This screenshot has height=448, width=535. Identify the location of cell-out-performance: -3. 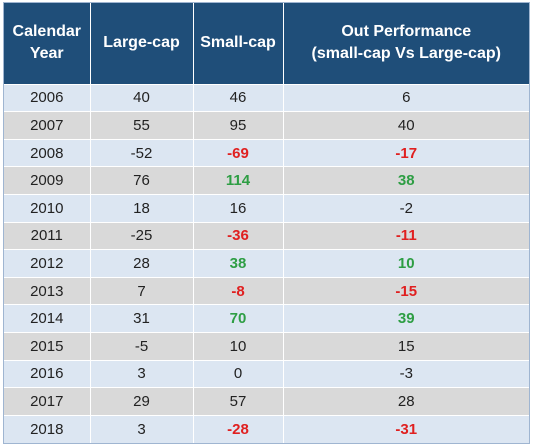
(406, 373).